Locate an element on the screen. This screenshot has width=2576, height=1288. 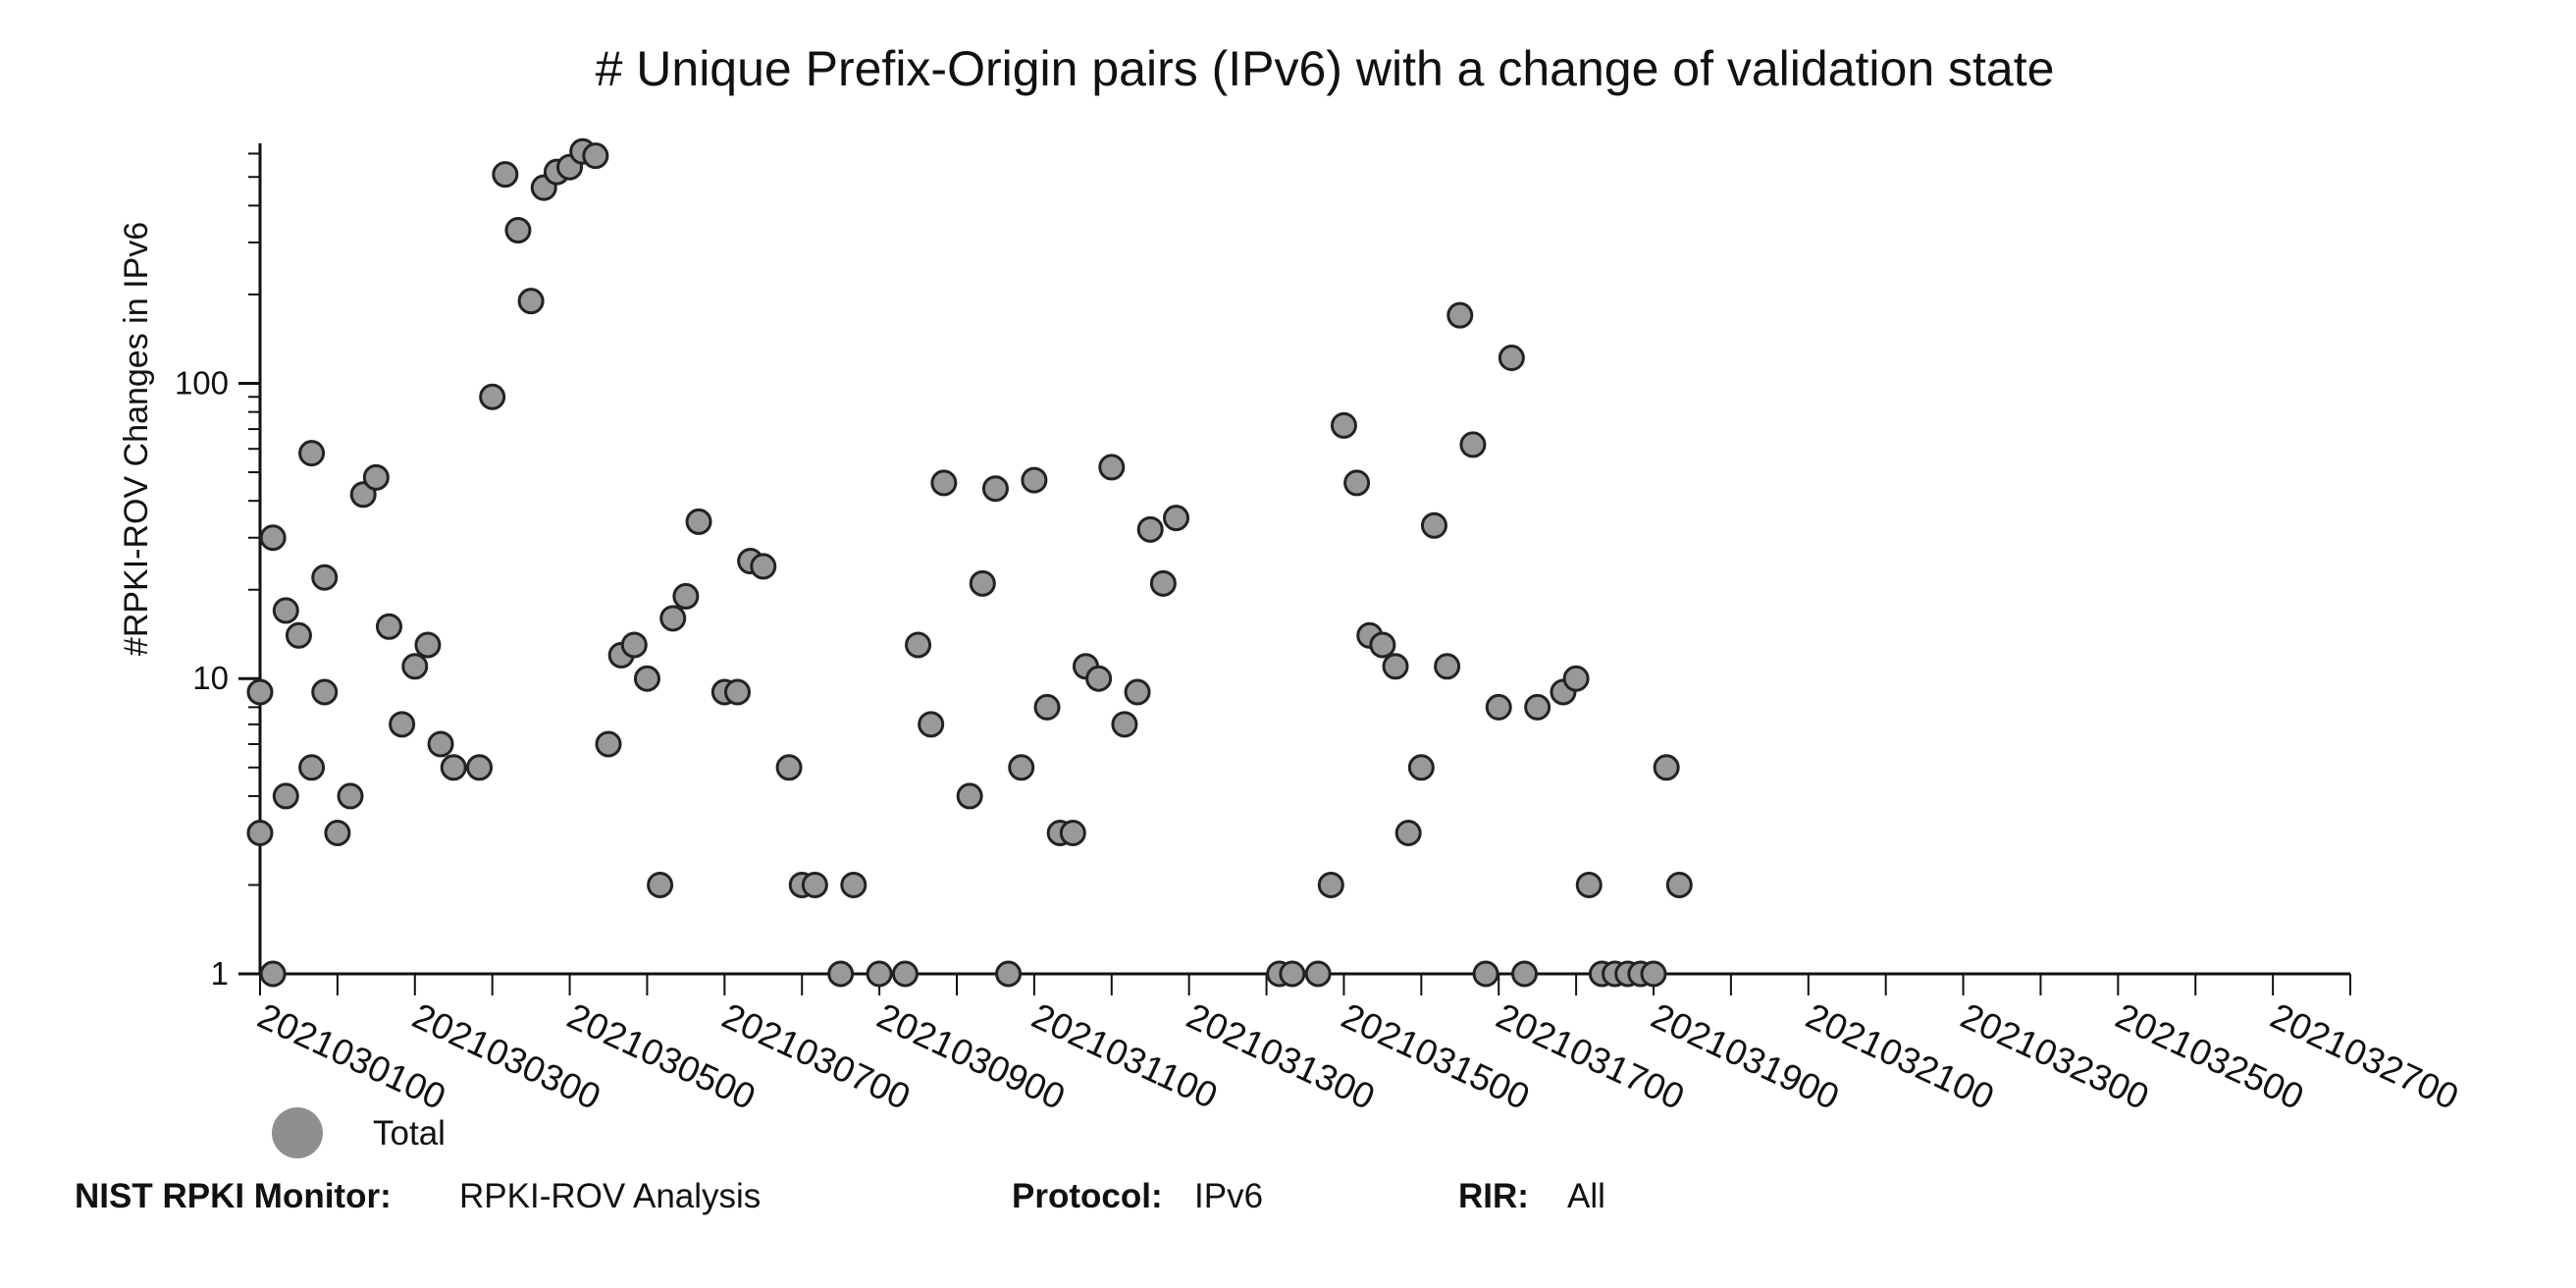
rir-value: All is located at coordinates (1586, 1196).